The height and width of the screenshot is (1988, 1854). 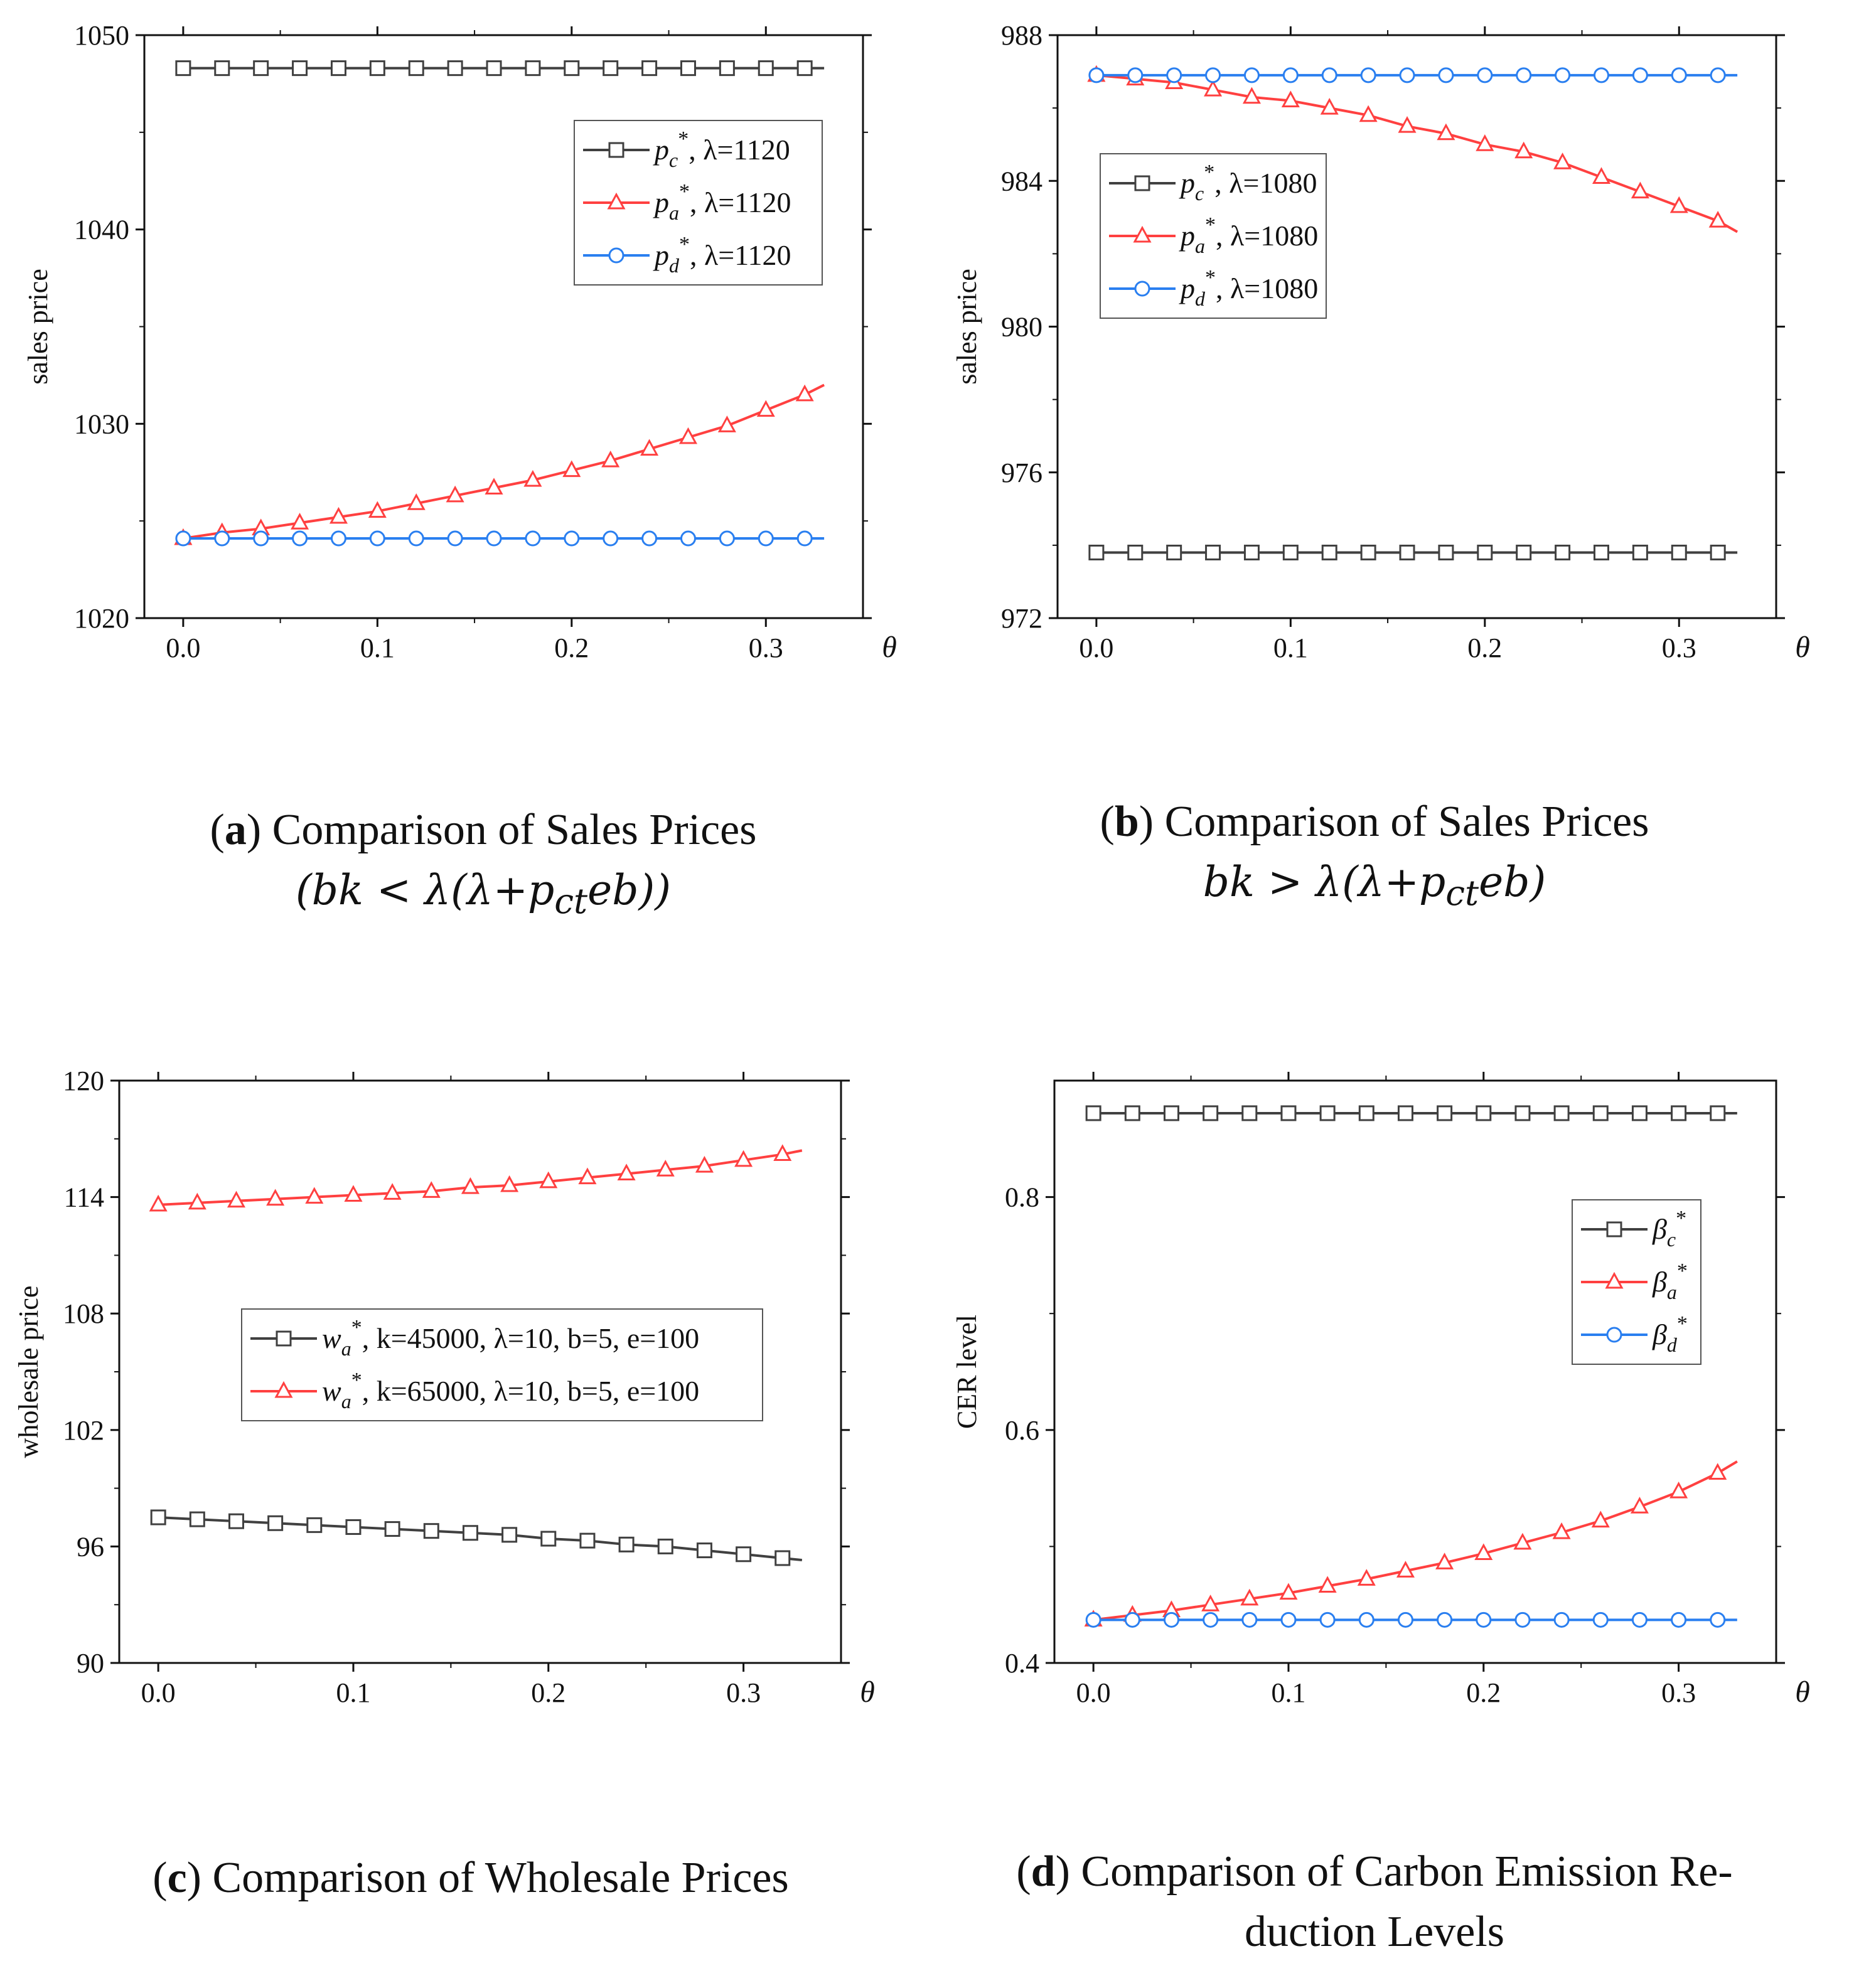 I want to click on legend-label: pc*, λ=1120, so click(x=721, y=149).